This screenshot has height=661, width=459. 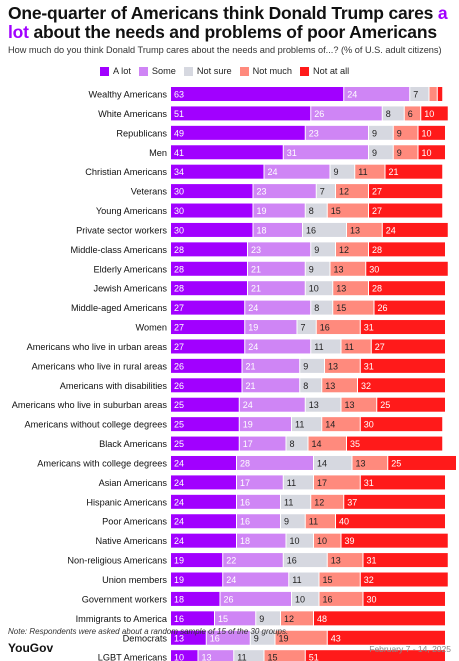 What do you see at coordinates (286, 522) in the screenshot?
I see `data-label: 9` at bounding box center [286, 522].